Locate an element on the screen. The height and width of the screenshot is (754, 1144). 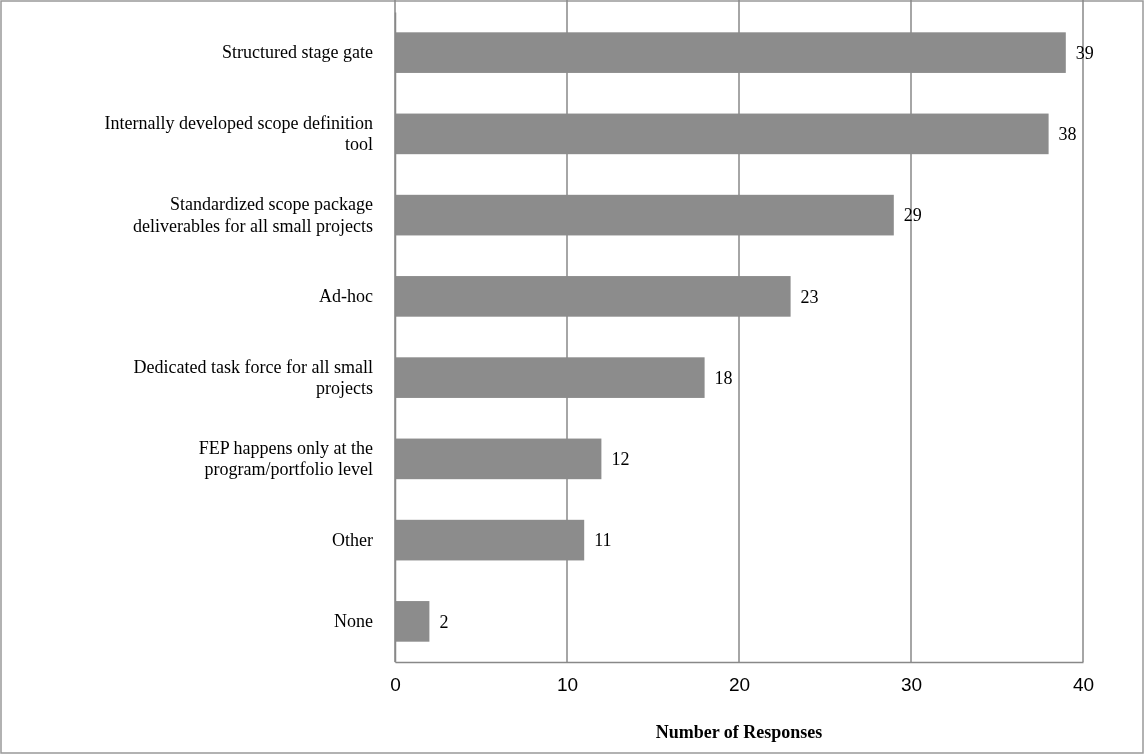
y-tick-label: Other is located at coordinates (352, 539).